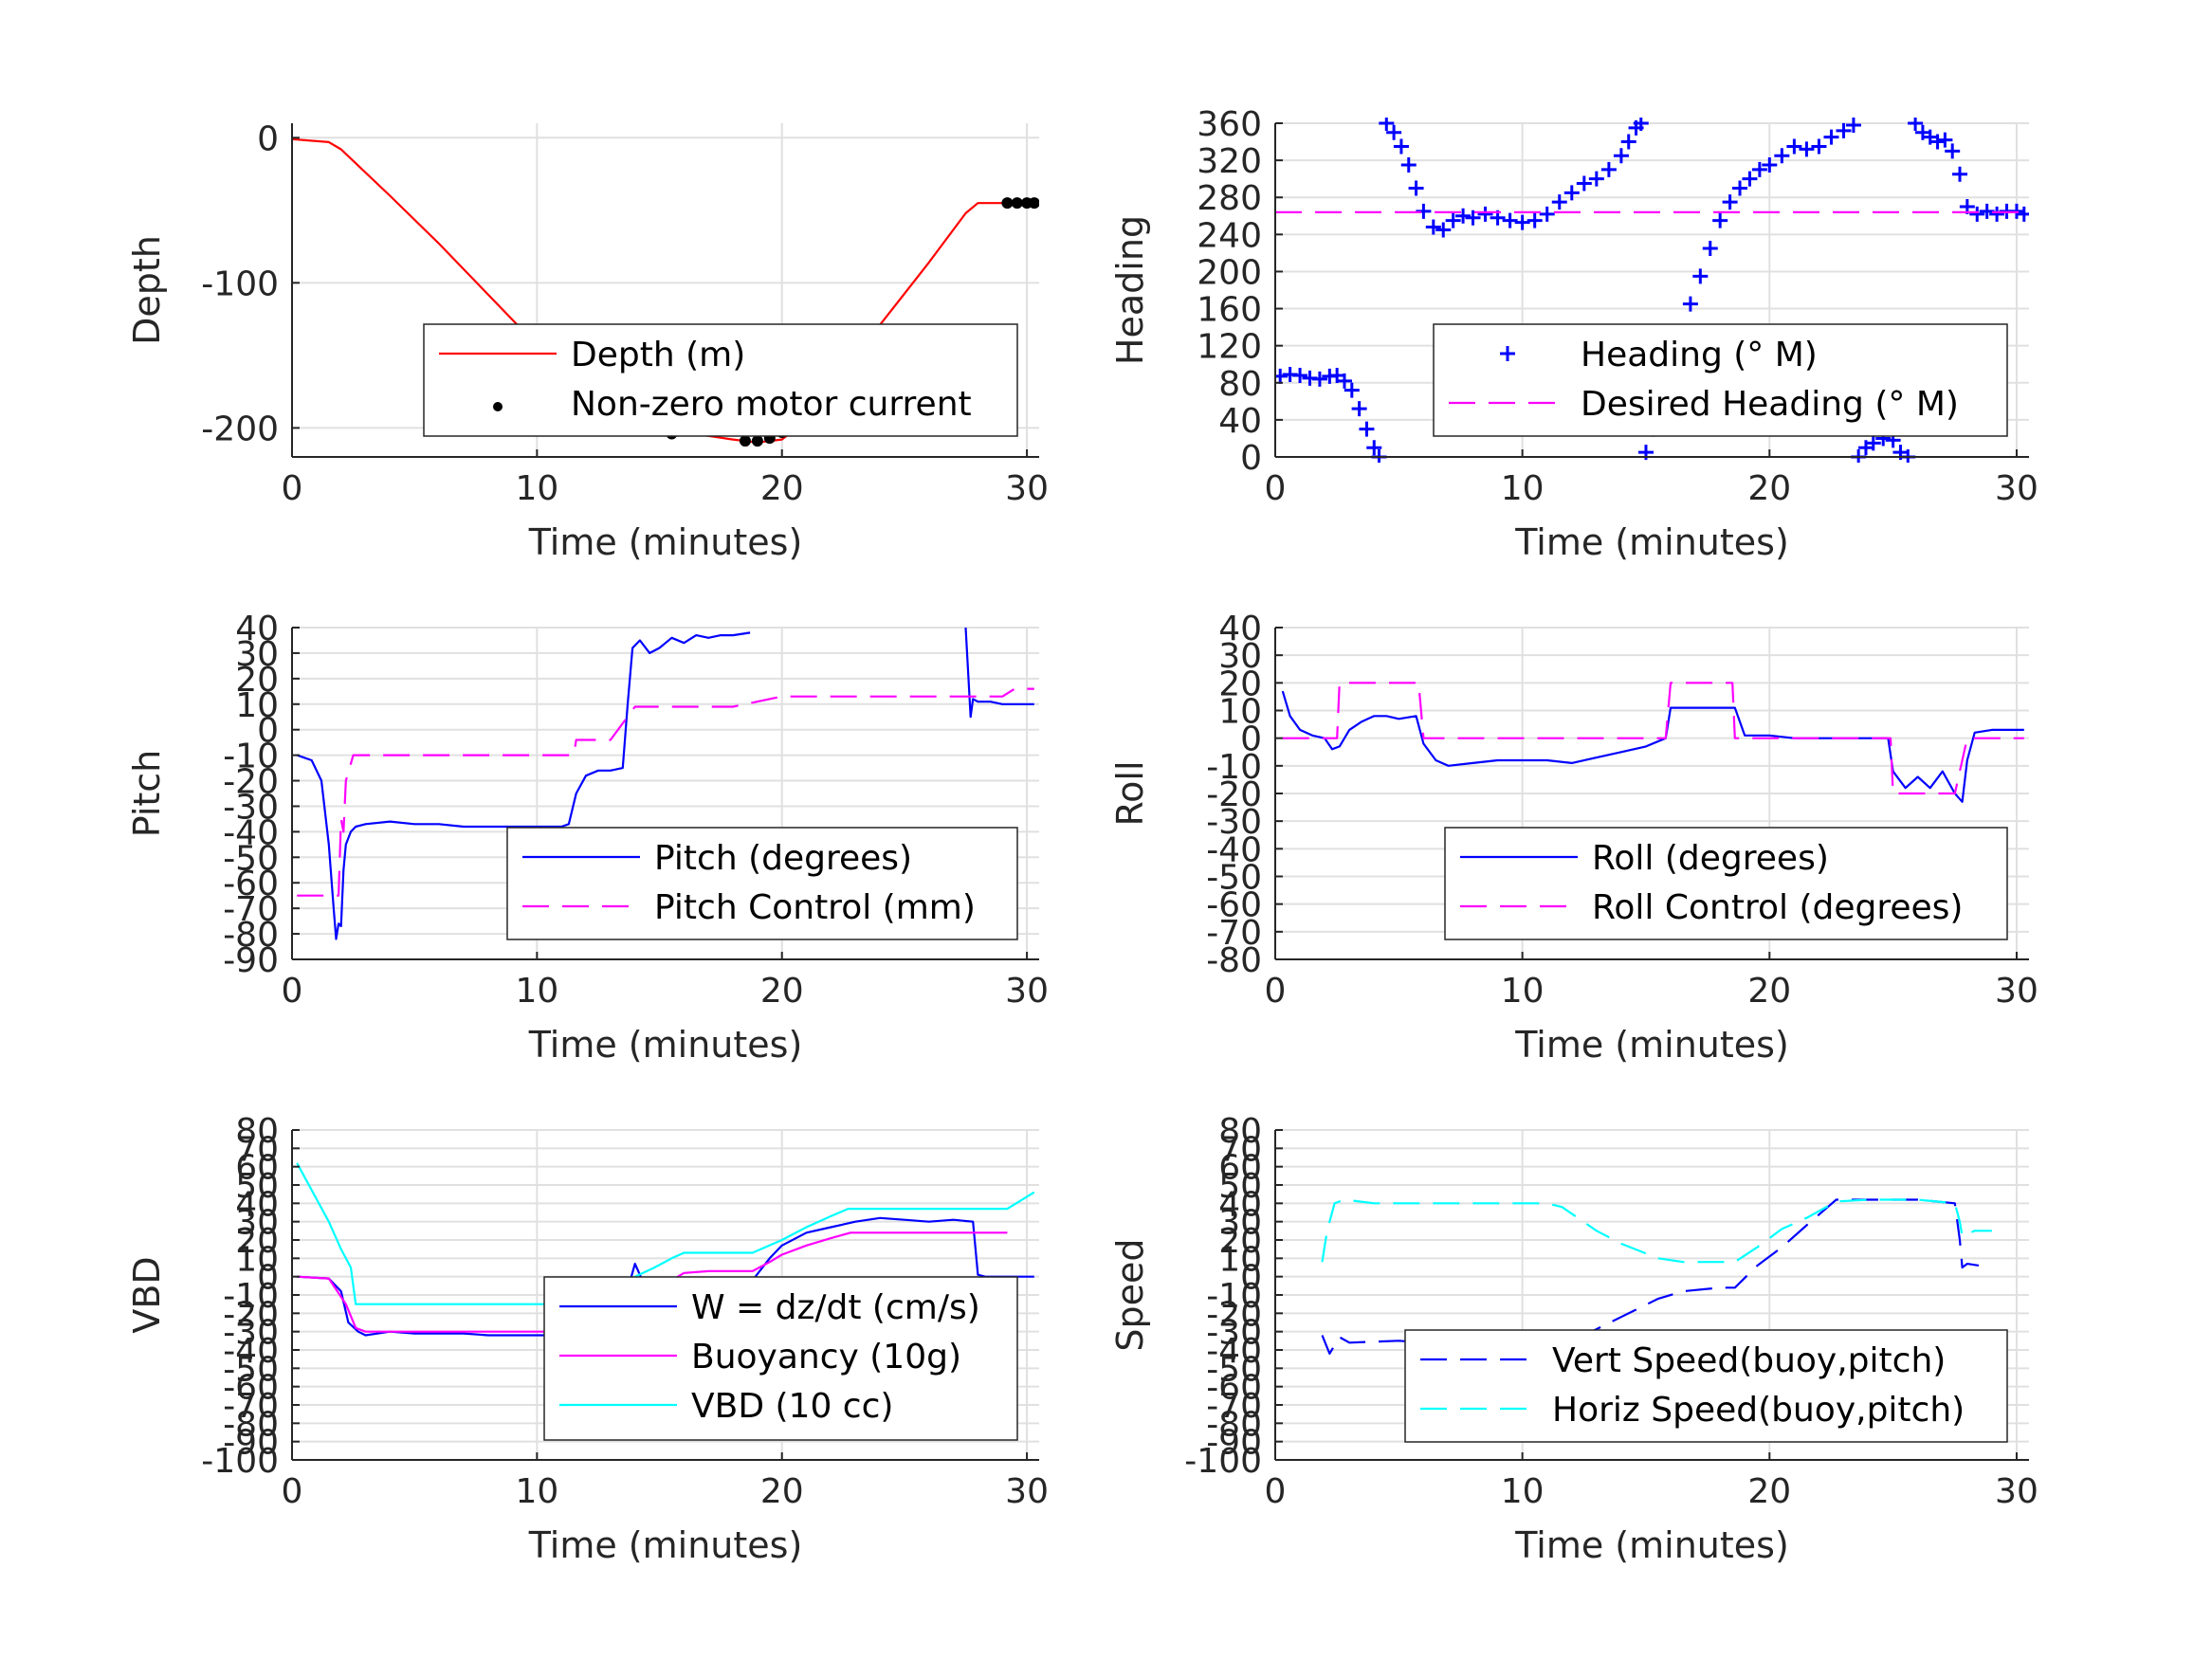 Image resolution: width=2212 pixels, height=1659 pixels. I want to click on speed-y-tick-label: 10, so click(1240, 1259).